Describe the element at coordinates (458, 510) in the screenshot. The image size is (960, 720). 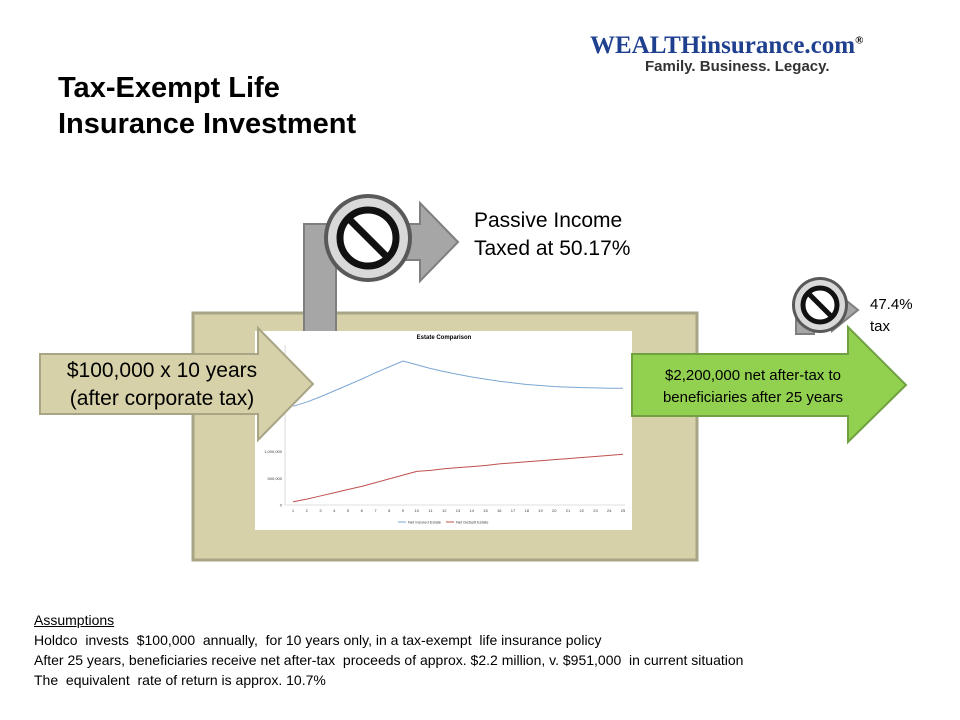
I see `chart-x-tick-label: 13` at that location.